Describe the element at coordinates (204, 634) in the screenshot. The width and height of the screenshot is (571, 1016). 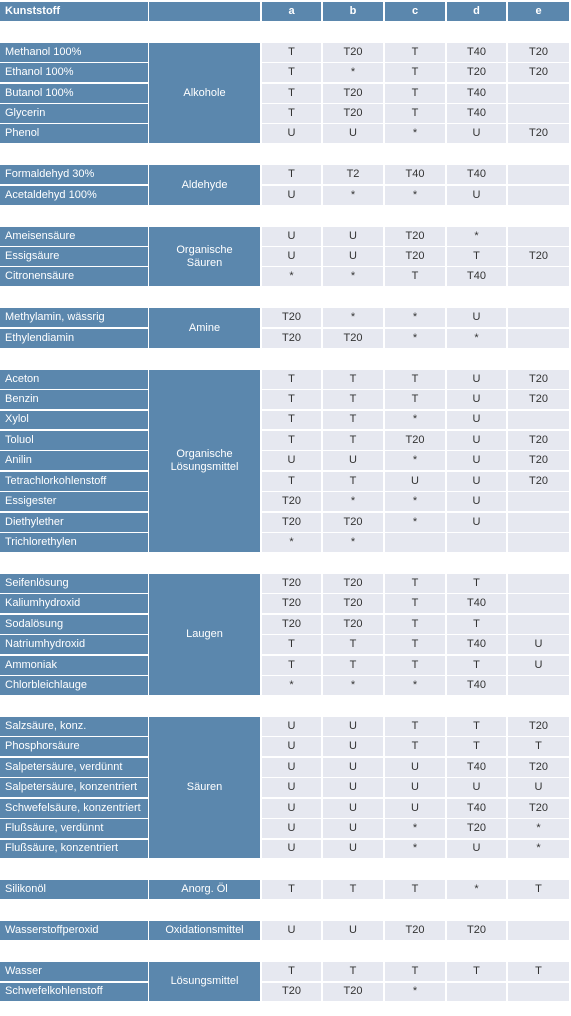
I see `group-label: Laugen` at that location.